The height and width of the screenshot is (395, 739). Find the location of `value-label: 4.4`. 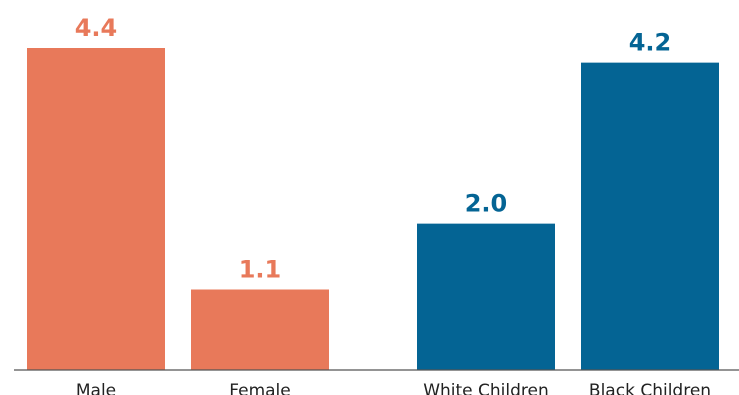

value-label: 4.4 is located at coordinates (96, 28).